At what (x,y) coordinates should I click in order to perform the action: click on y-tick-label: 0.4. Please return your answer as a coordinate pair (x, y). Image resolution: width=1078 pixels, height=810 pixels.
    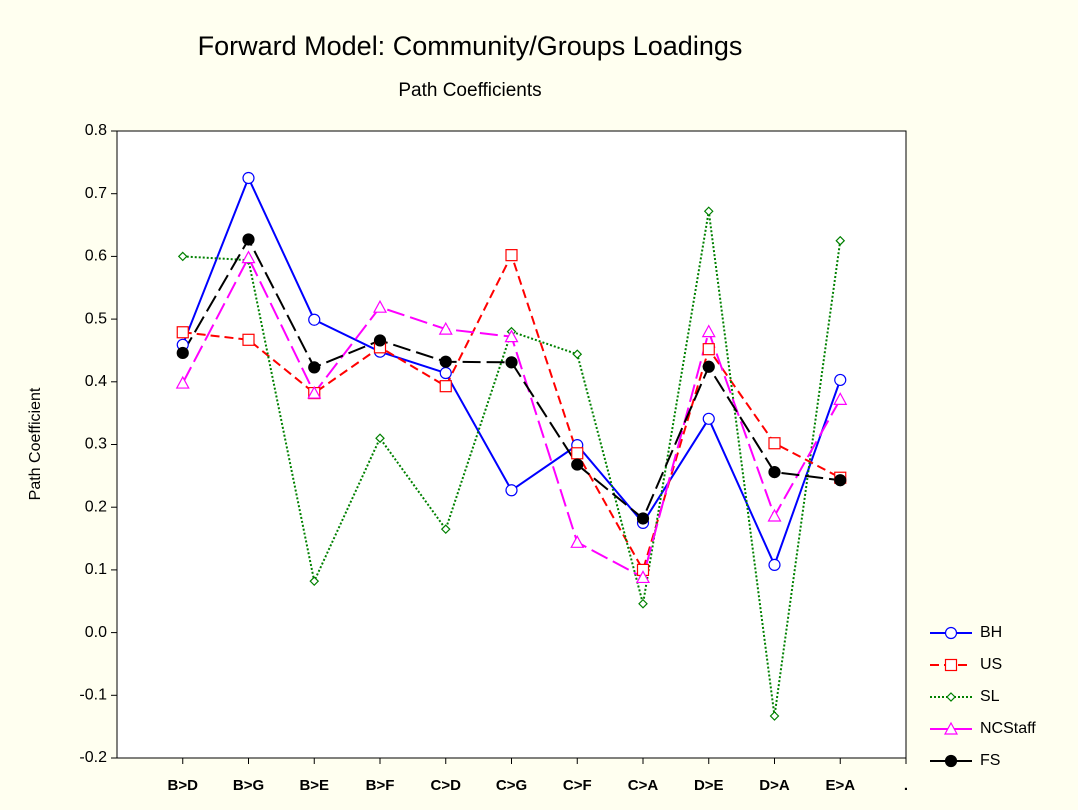
    Looking at the image, I should click on (96, 381).